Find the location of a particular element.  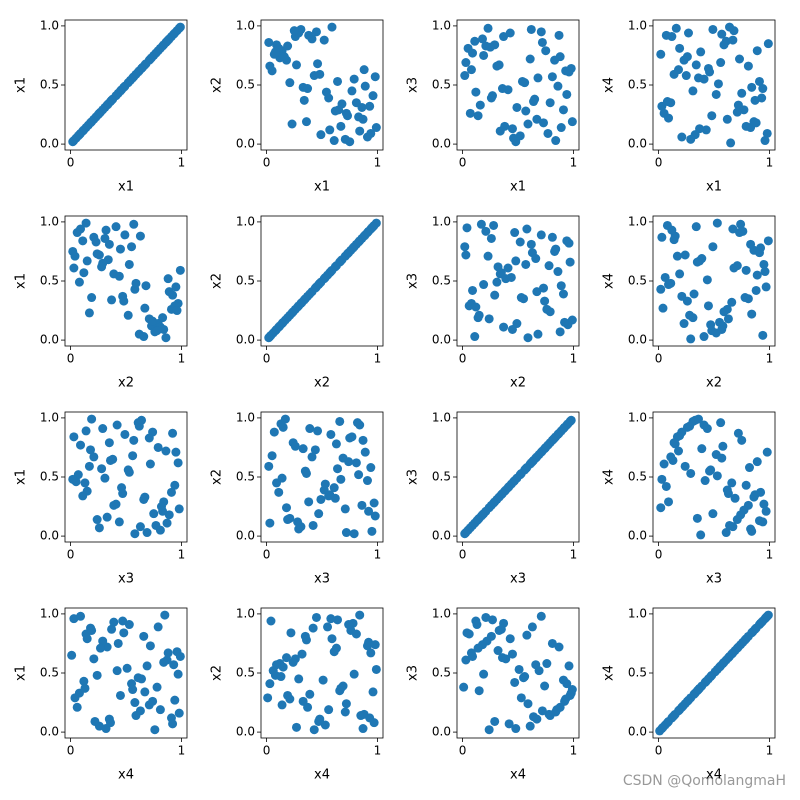

panel: 0 1 0.0 0.5 1.0 x3 x3 is located at coordinates (493, 498).